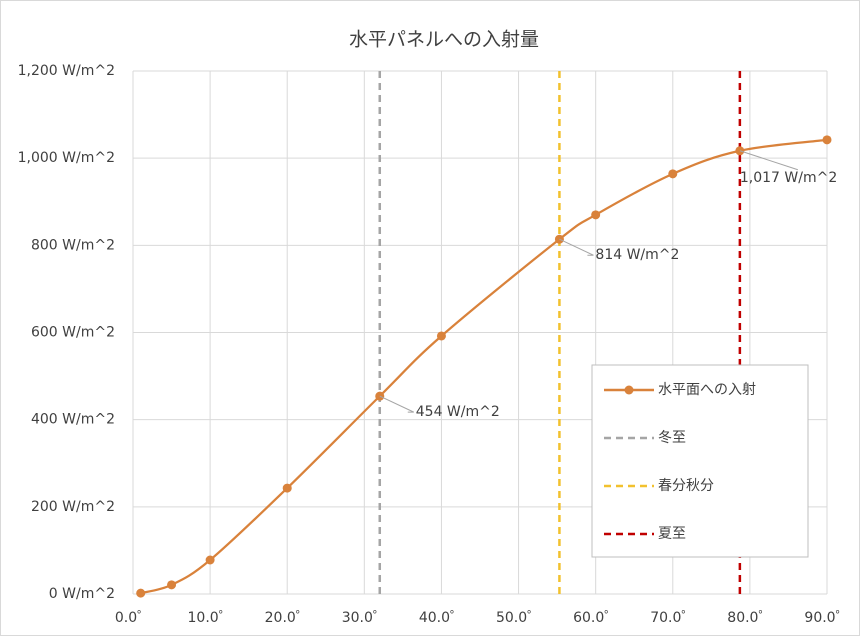  What do you see at coordinates (287, 618) in the screenshot?
I see `x-tick-label: 20.0゜` at bounding box center [287, 618].